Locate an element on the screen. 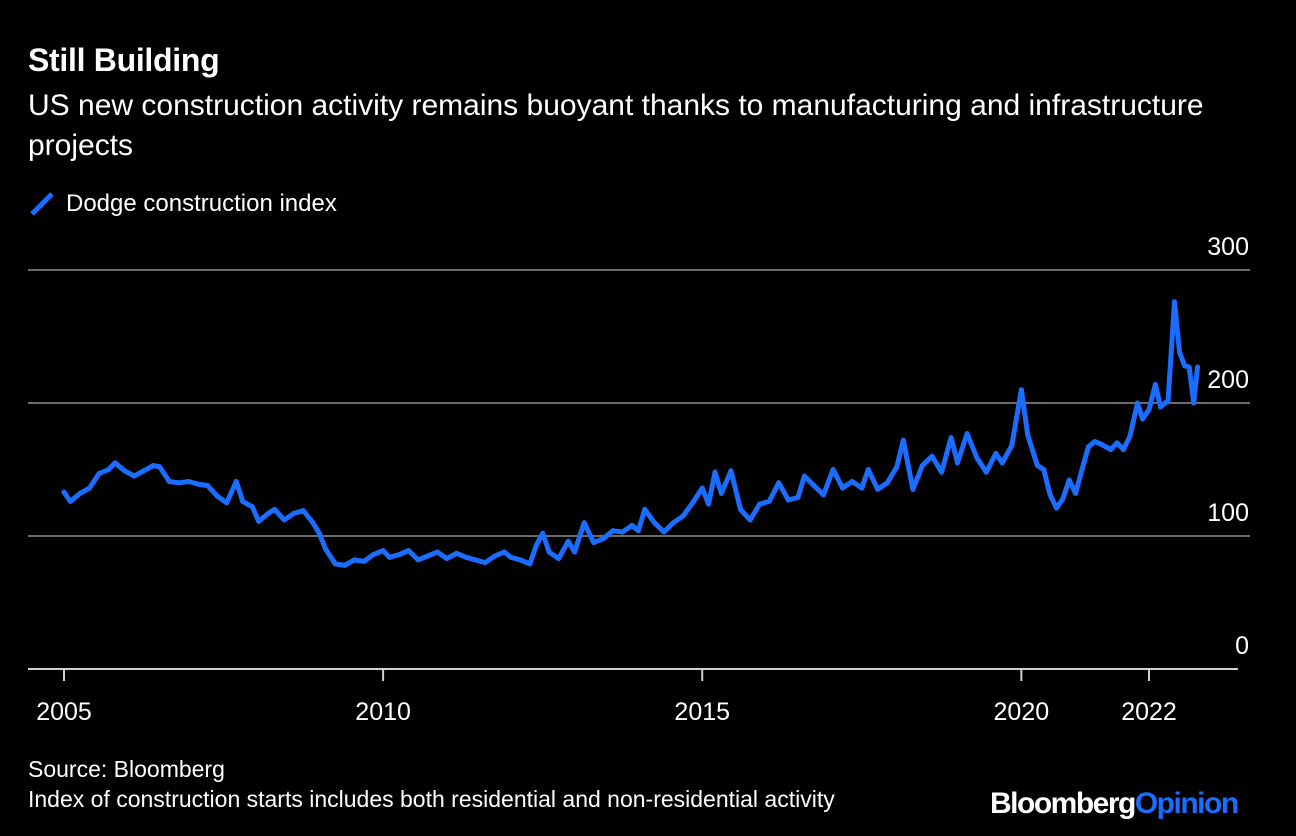 Image resolution: width=1296 pixels, height=836 pixels. x-tick-label-2022: 2022 is located at coordinates (1149, 712).